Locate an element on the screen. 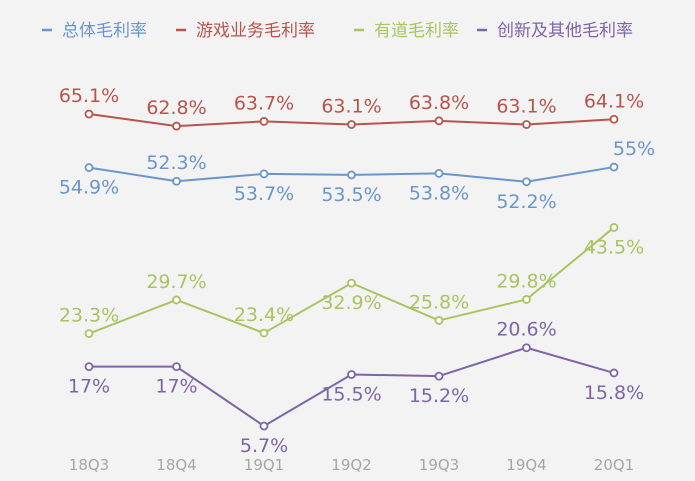 The width and height of the screenshot is (695, 481). x-tick-label: 19Q2 is located at coordinates (351, 465).